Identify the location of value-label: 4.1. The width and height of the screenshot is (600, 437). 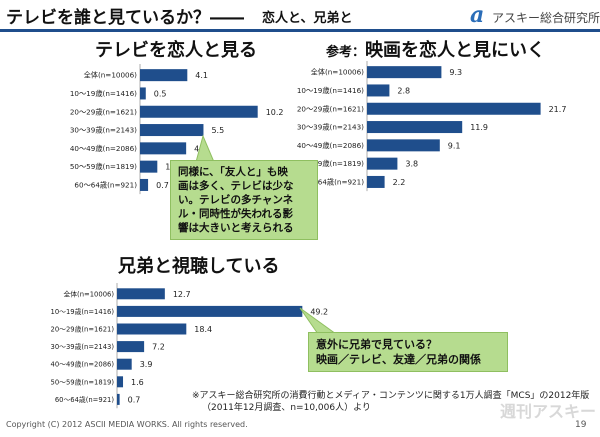
(201, 75).